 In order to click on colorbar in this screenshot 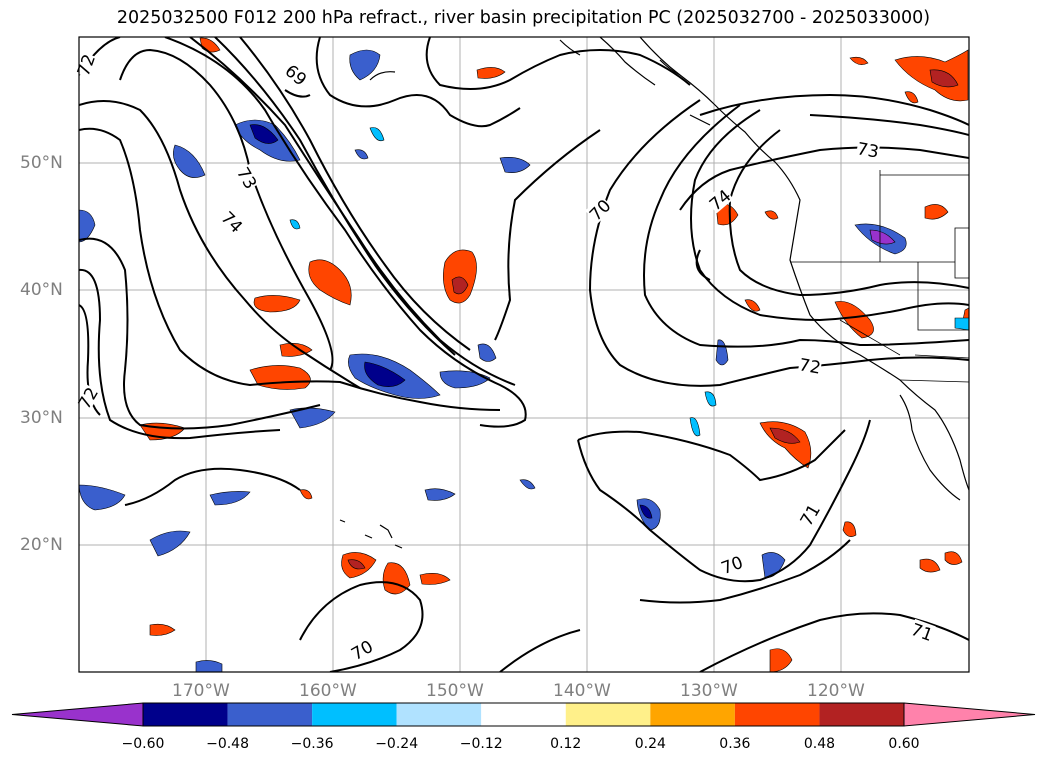, I will do `click(523, 714)`.